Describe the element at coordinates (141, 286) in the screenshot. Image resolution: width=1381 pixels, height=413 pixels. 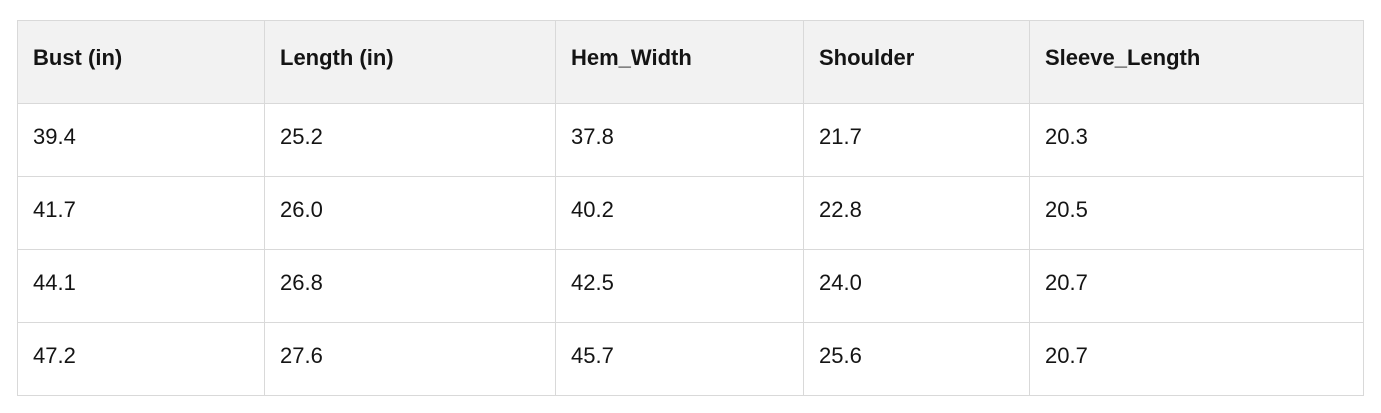
I see `cell-bust: 44.1` at that location.